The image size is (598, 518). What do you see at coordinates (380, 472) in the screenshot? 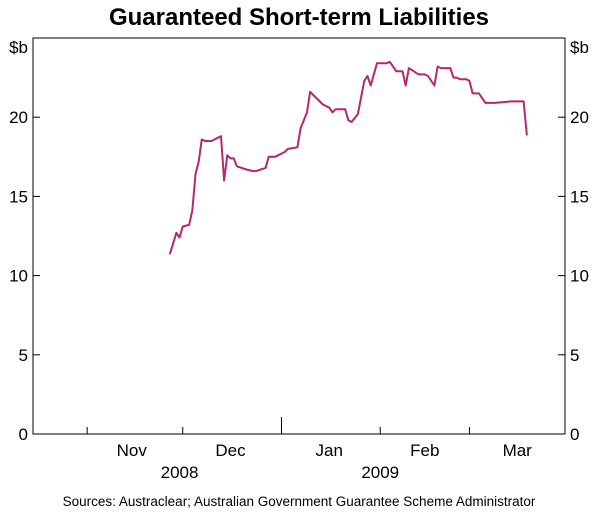
I see `year-label: 2009` at bounding box center [380, 472].